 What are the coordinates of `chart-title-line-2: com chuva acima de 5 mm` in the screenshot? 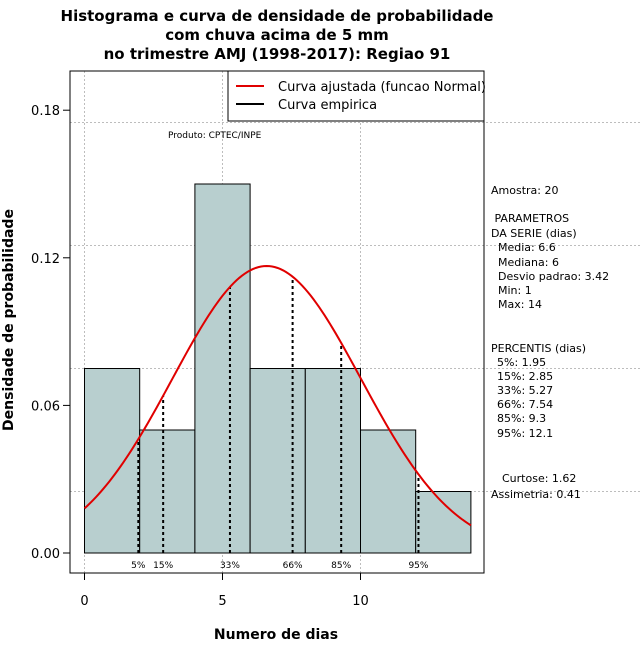 It's located at (277, 35).